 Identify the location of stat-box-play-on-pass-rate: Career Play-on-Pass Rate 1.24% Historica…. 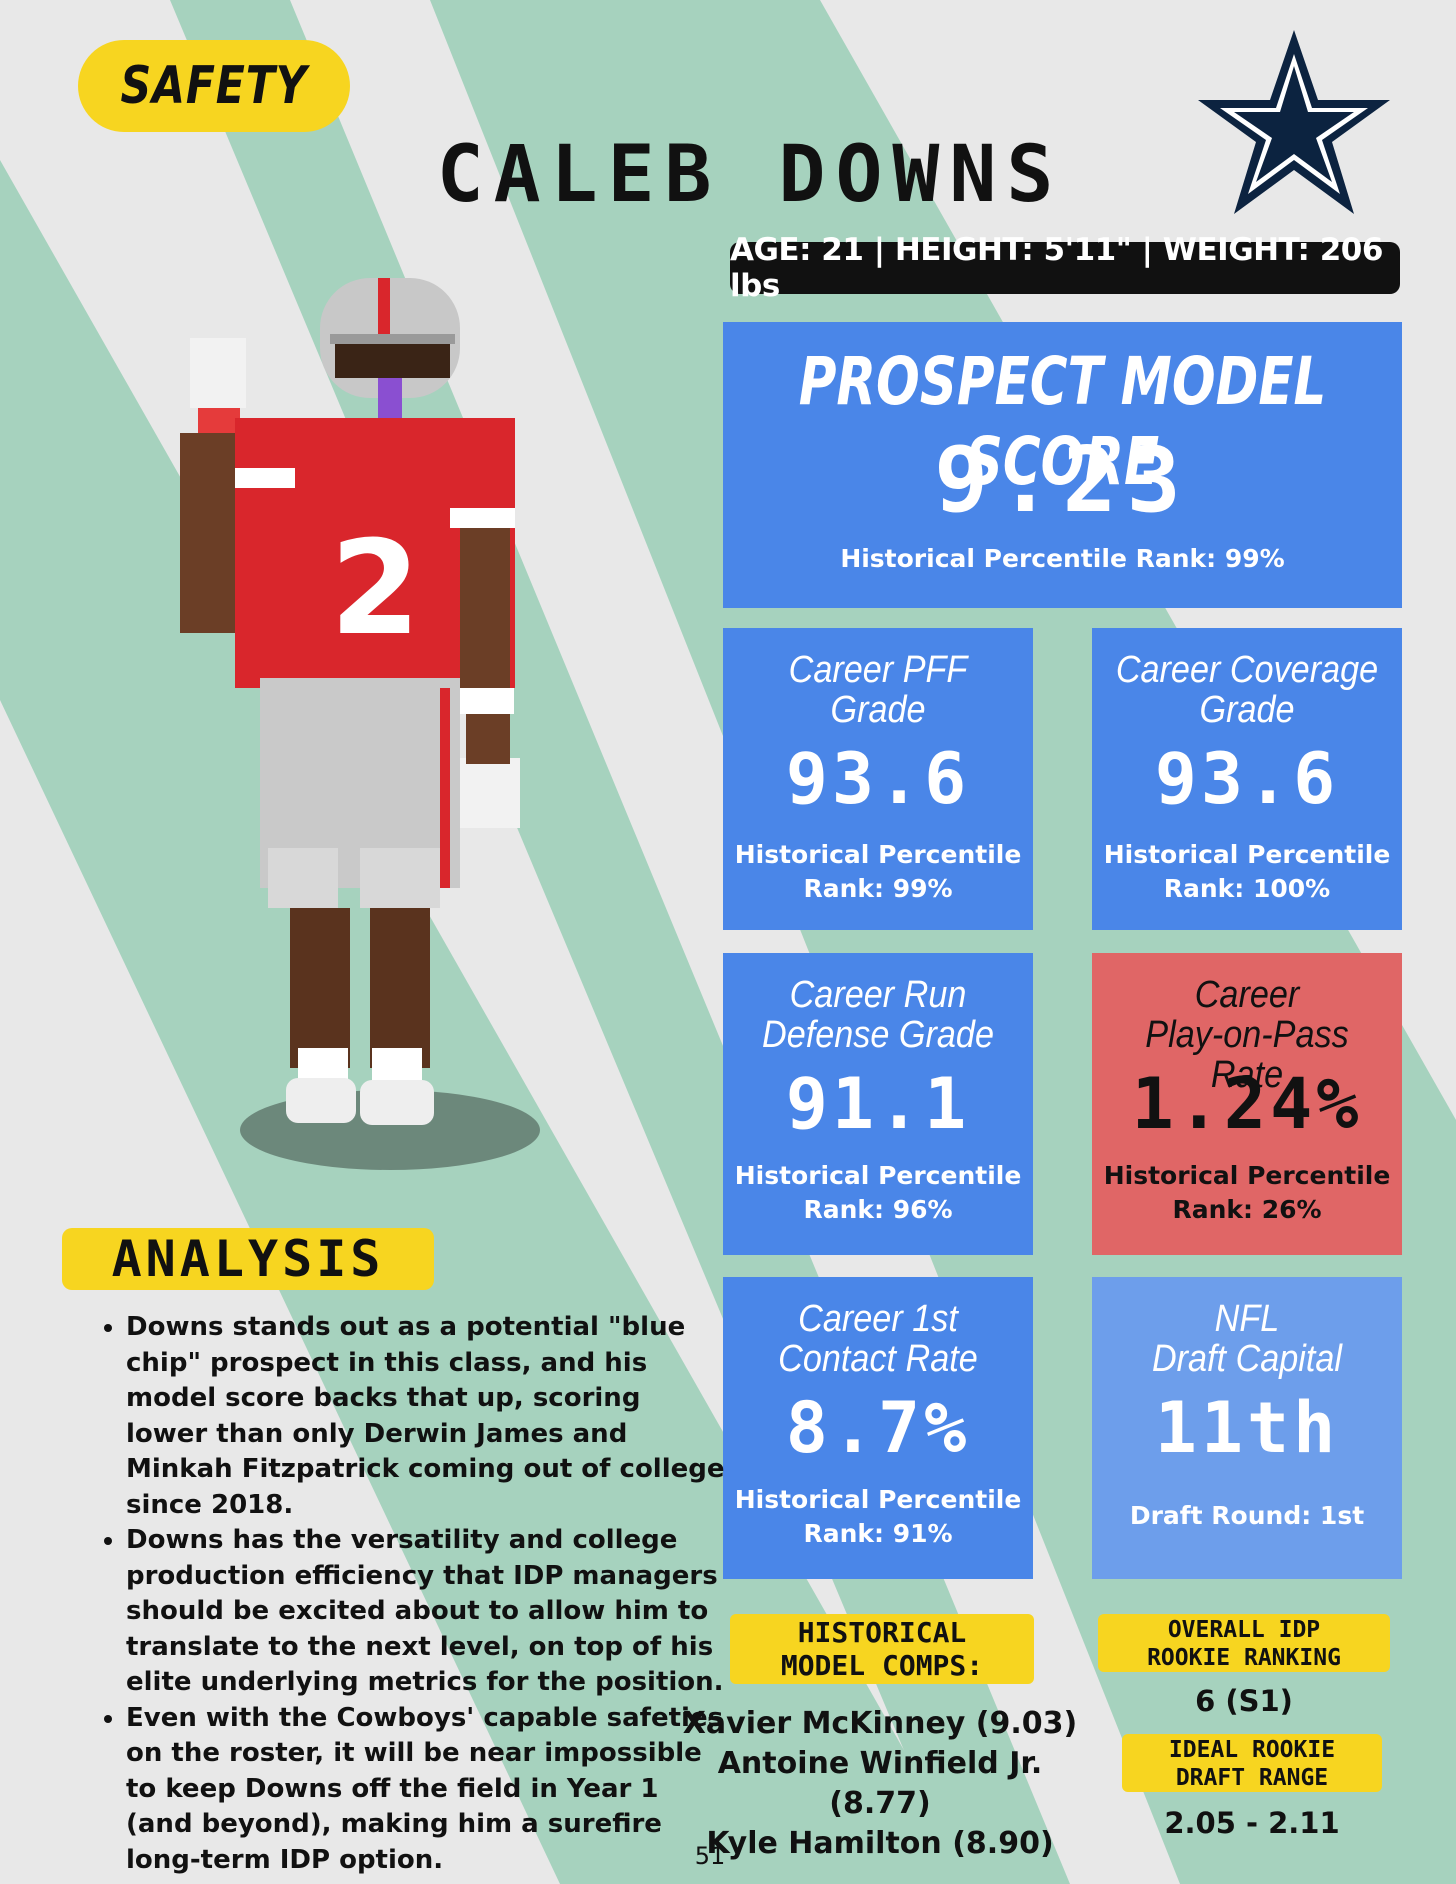
(1247, 1104).